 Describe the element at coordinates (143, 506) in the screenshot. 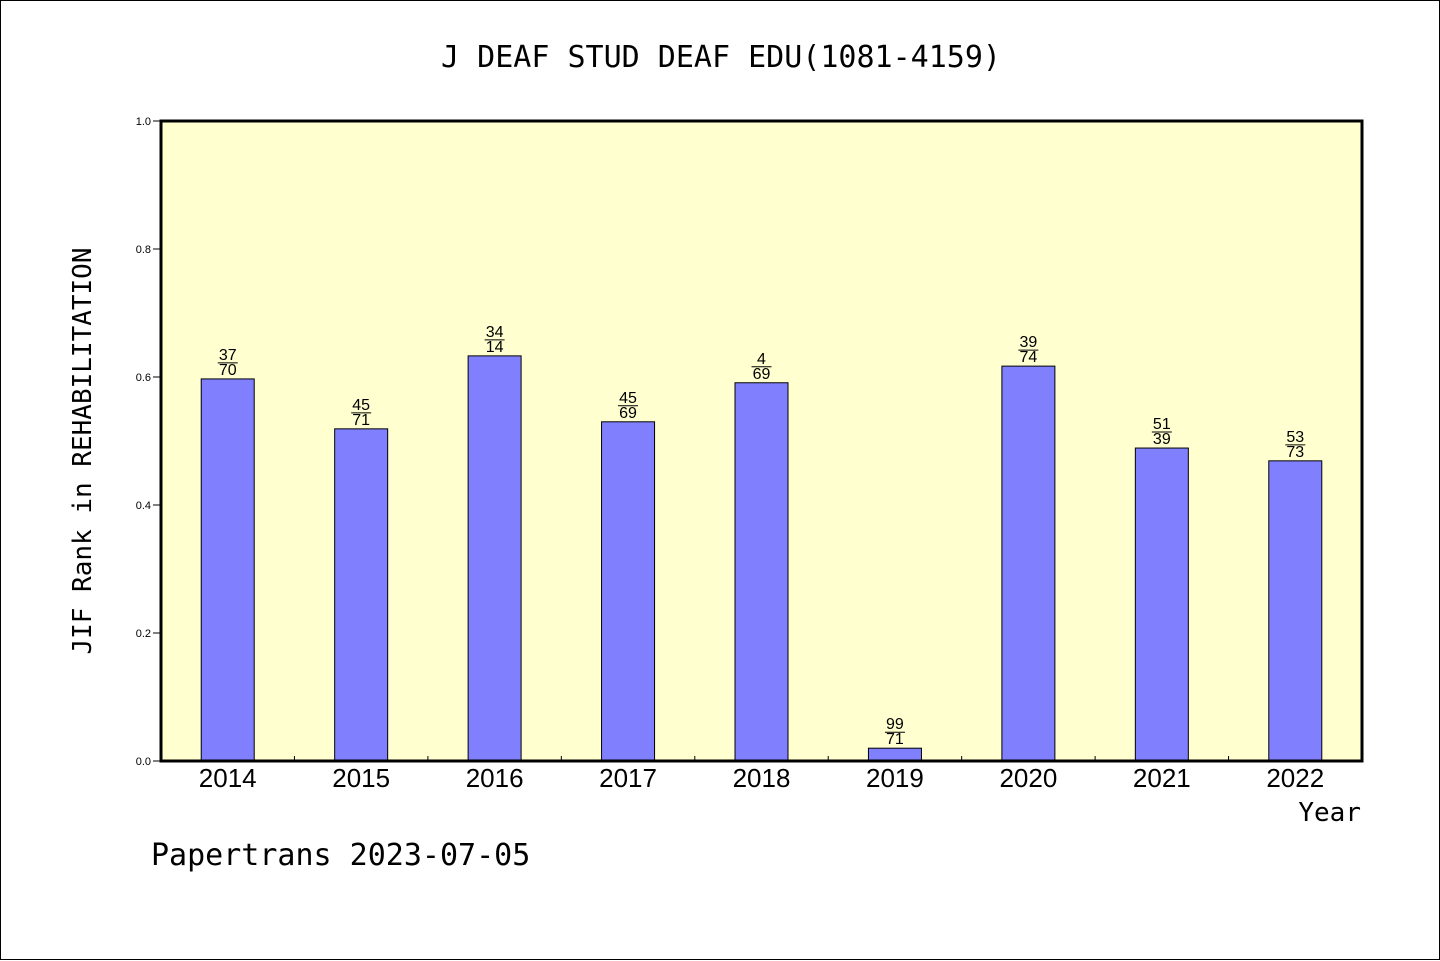

I see `y-tick-label: 0.4` at that location.